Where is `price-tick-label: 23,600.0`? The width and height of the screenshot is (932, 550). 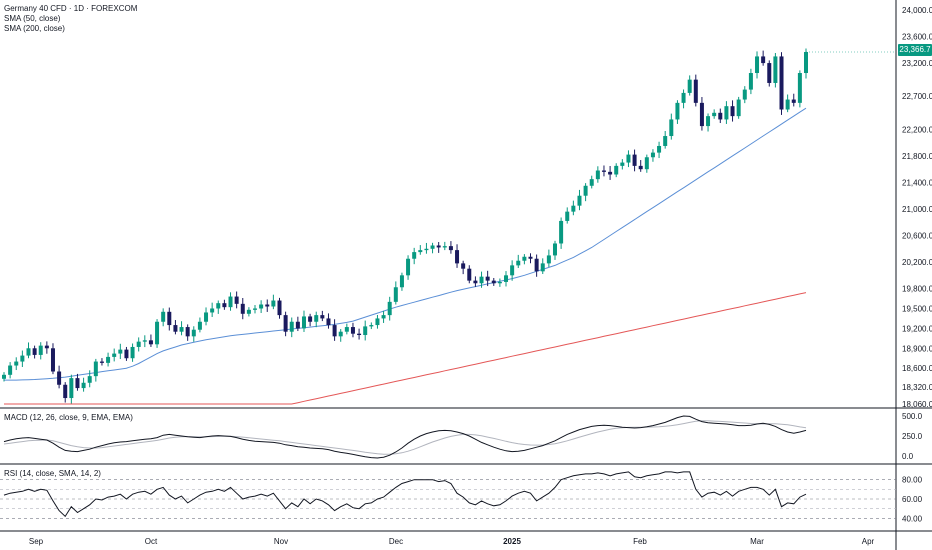
price-tick-label: 23,600.0 is located at coordinates (917, 37).